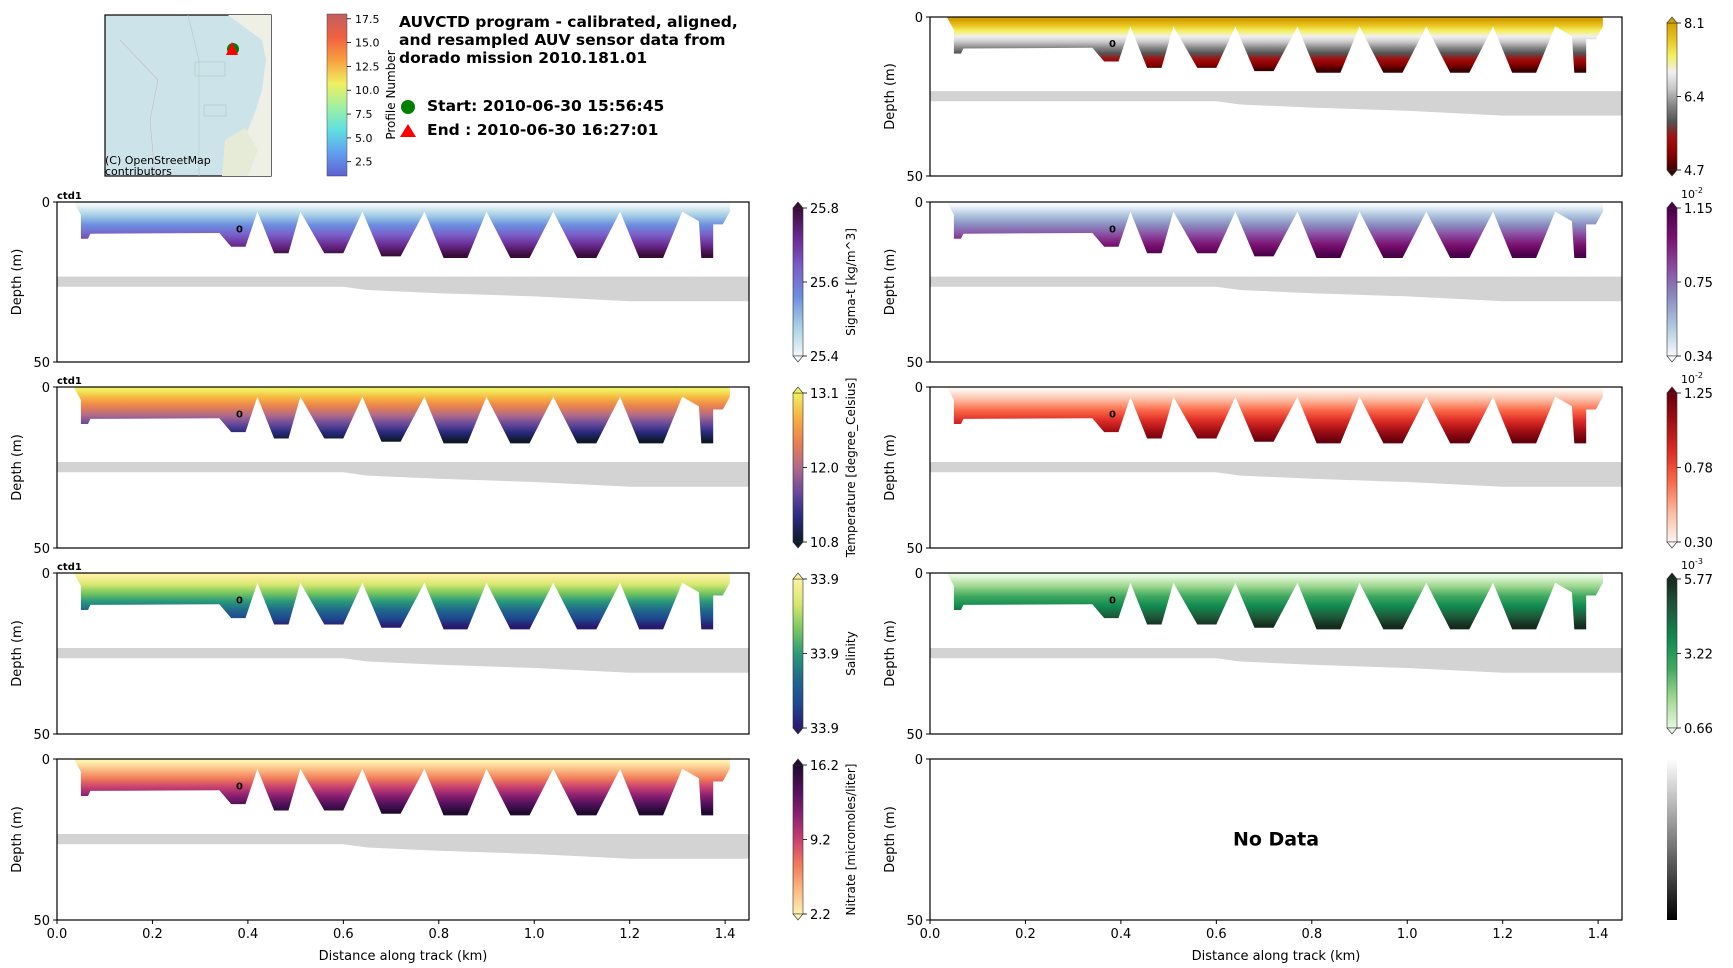 The image size is (1733, 968). What do you see at coordinates (725, 934) in the screenshot?
I see `x-tick-label: 1.4` at bounding box center [725, 934].